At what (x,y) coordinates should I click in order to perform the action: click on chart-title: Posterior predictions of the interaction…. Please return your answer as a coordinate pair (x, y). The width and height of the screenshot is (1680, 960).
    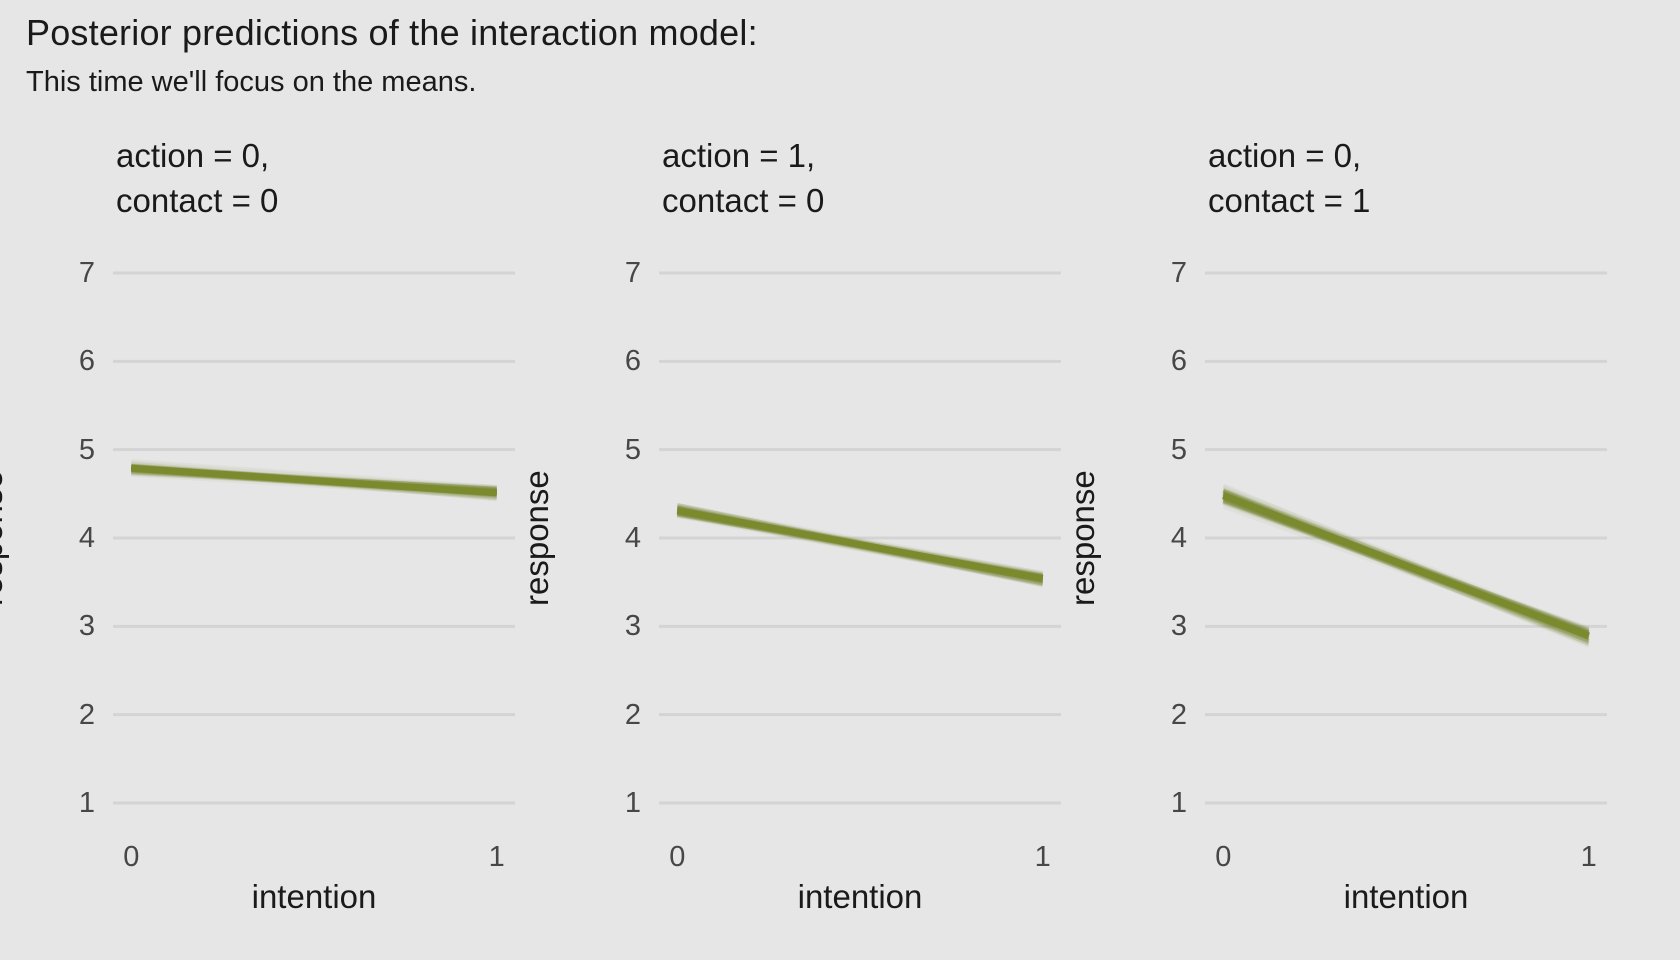
    Looking at the image, I should click on (392, 32).